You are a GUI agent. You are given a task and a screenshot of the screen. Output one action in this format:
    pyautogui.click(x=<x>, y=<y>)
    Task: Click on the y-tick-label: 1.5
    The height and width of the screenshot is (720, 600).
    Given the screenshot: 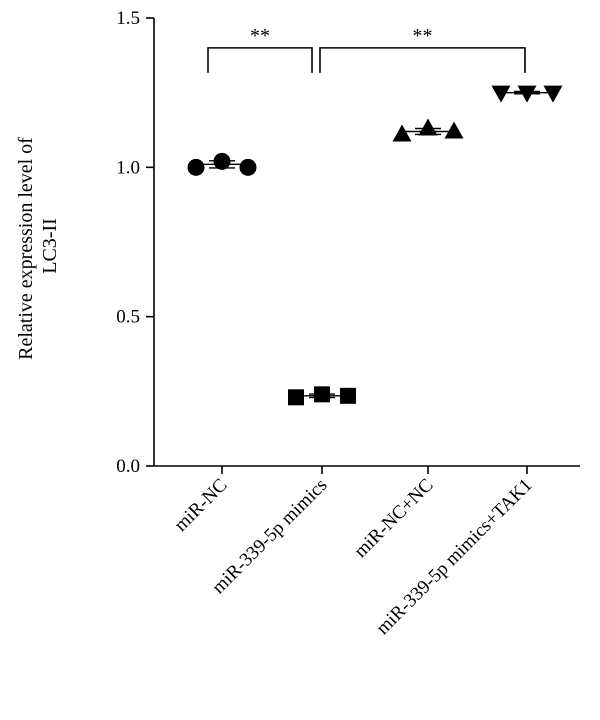 What is the action you would take?
    pyautogui.click(x=128, y=18)
    